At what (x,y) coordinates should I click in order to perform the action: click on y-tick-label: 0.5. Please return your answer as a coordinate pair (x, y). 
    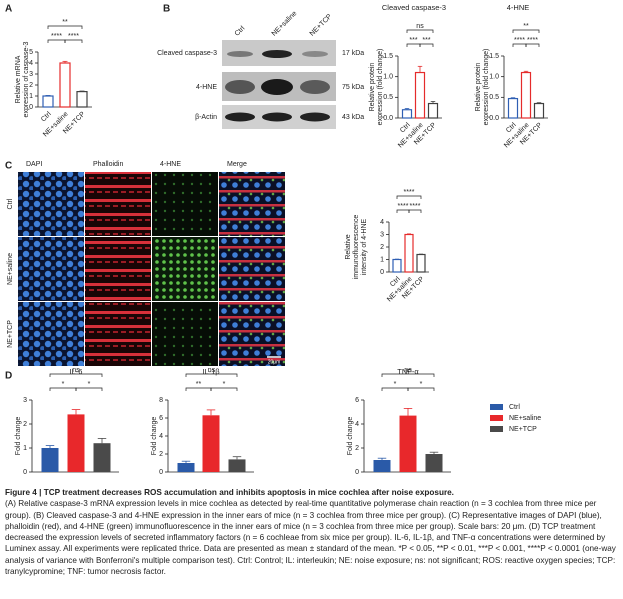
    Looking at the image, I should click on (388, 97).